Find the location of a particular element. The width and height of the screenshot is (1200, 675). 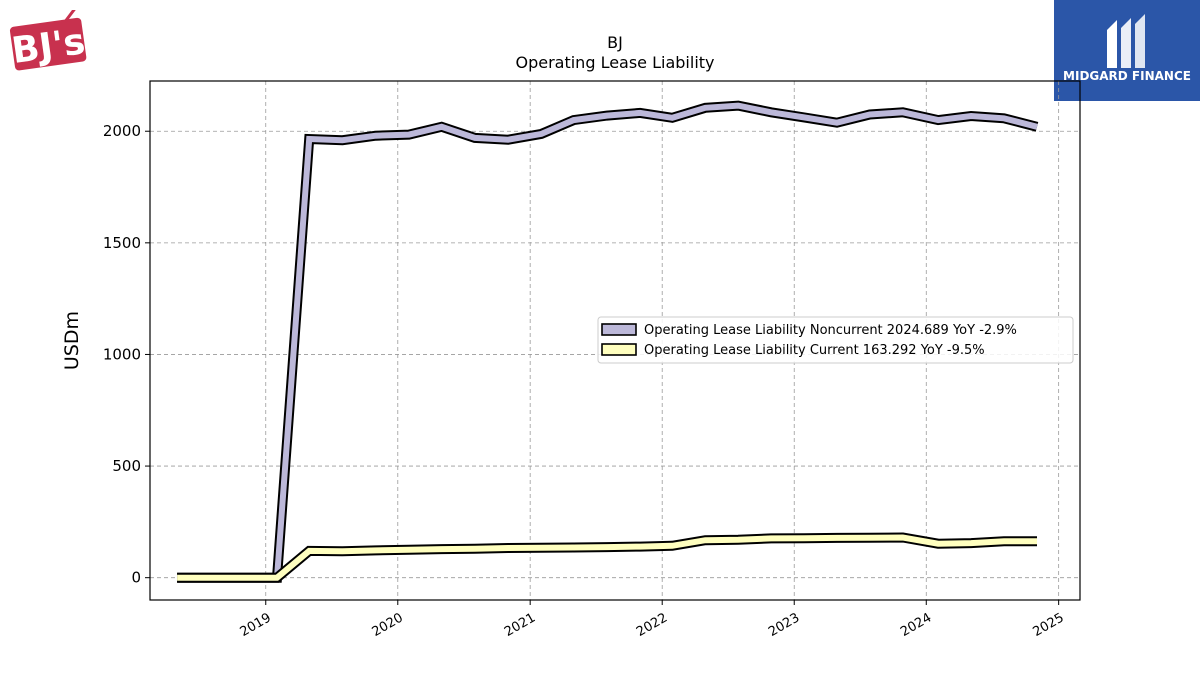

y-tick-label: 0 is located at coordinates (136, 578).